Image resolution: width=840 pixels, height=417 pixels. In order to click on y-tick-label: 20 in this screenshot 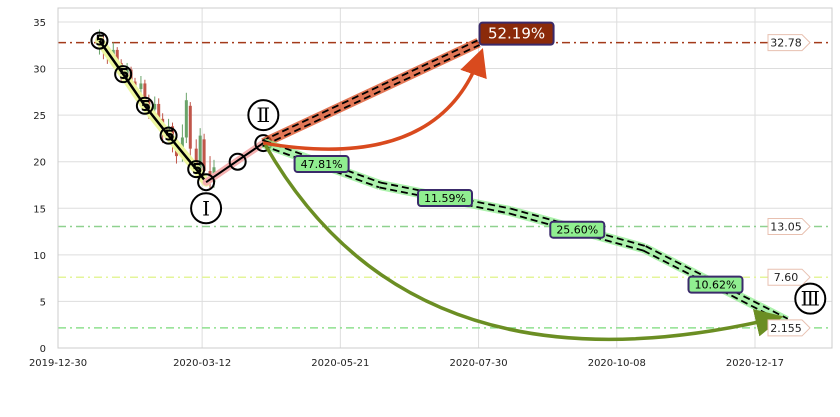, I will do `click(39, 163)`.